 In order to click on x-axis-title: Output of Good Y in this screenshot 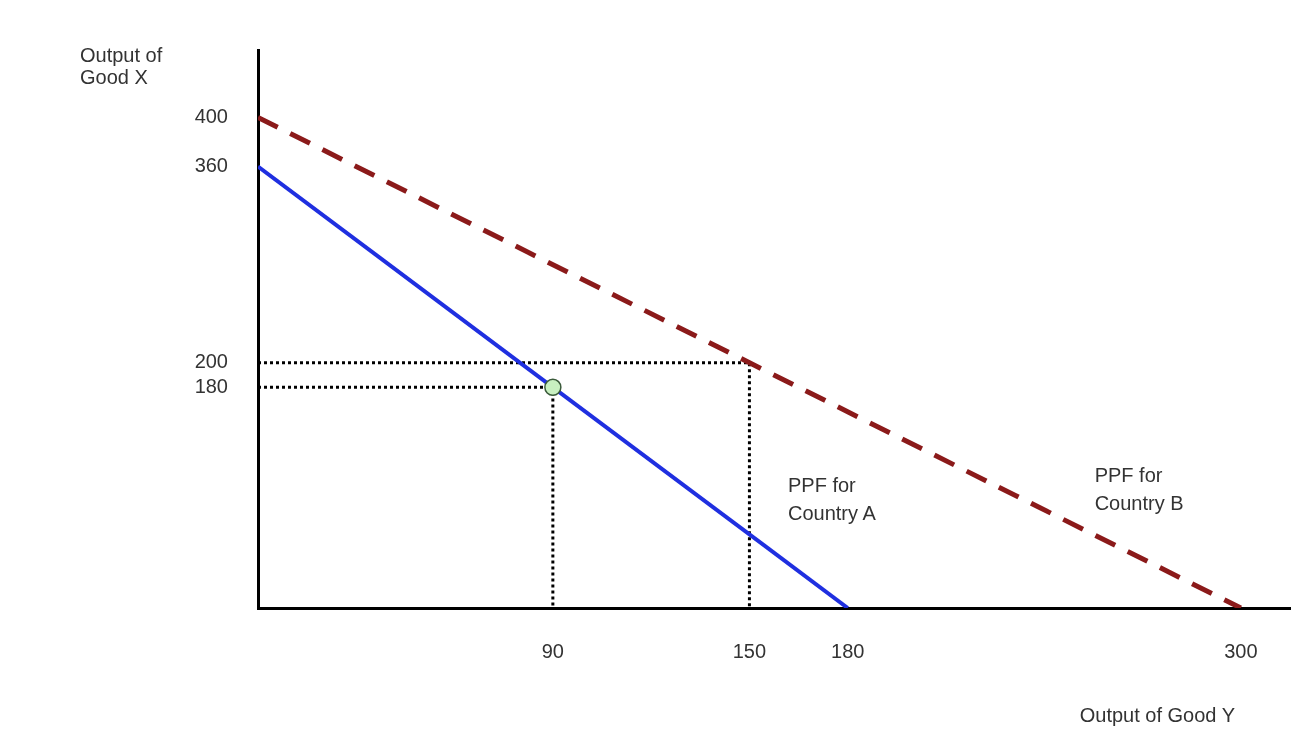, I will do `click(1157, 714)`.